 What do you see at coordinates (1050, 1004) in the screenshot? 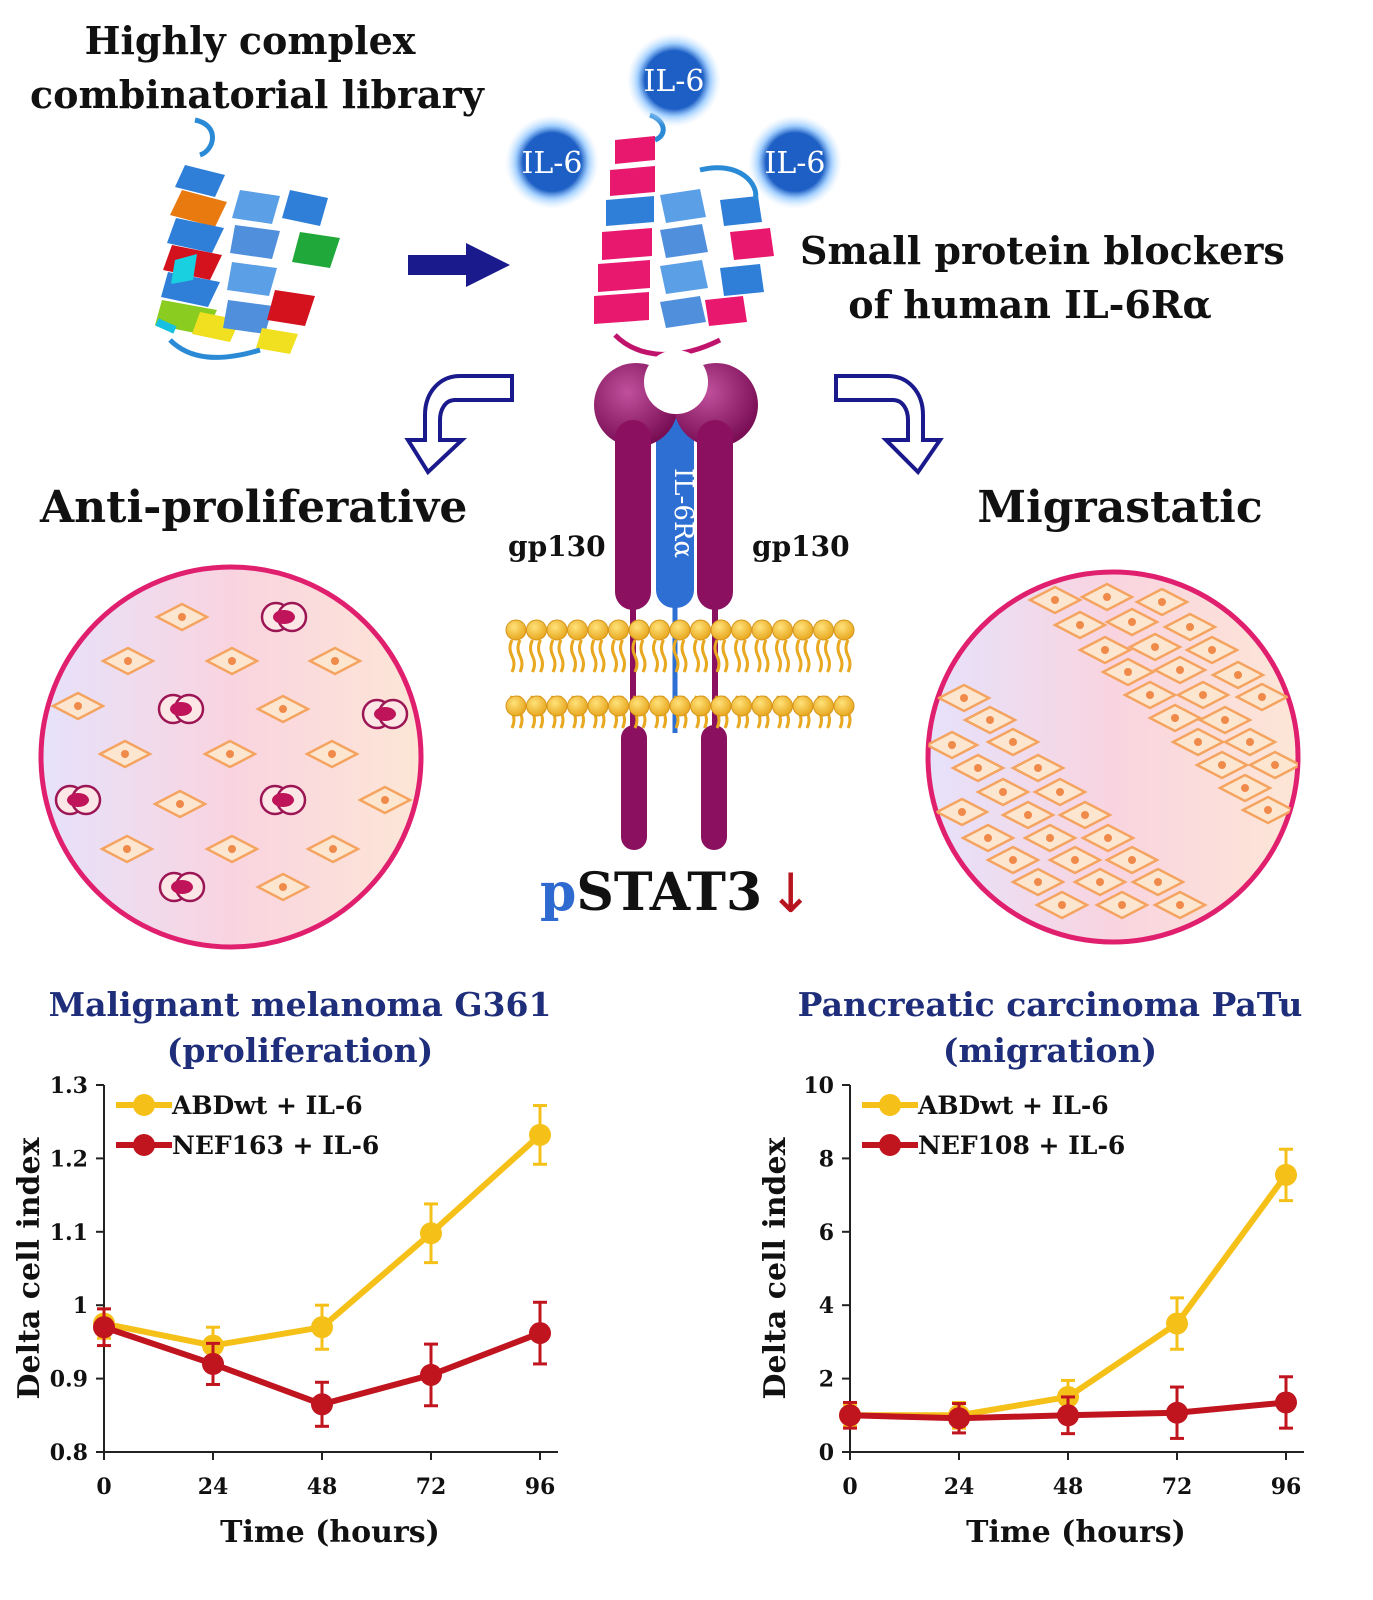
I see `chart-title-line1: Pancreatic carcinoma PaTu` at bounding box center [1050, 1004].